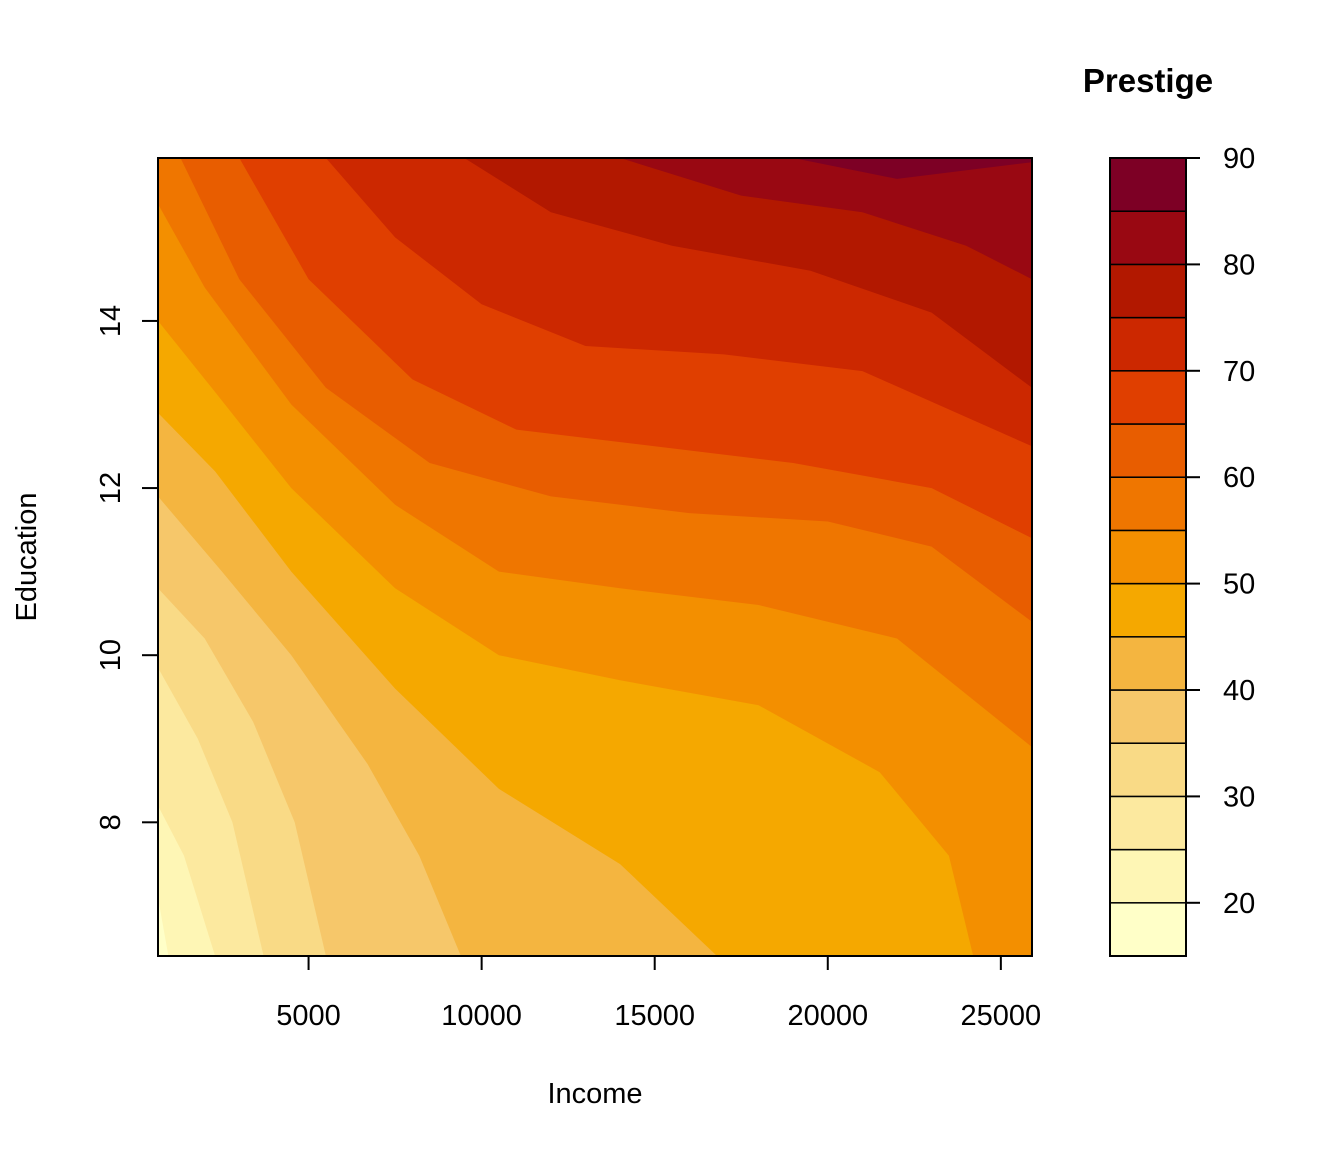 This screenshot has width=1344, height=1152. What do you see at coordinates (1001, 1016) in the screenshot?
I see `x-tick-label: 25000` at bounding box center [1001, 1016].